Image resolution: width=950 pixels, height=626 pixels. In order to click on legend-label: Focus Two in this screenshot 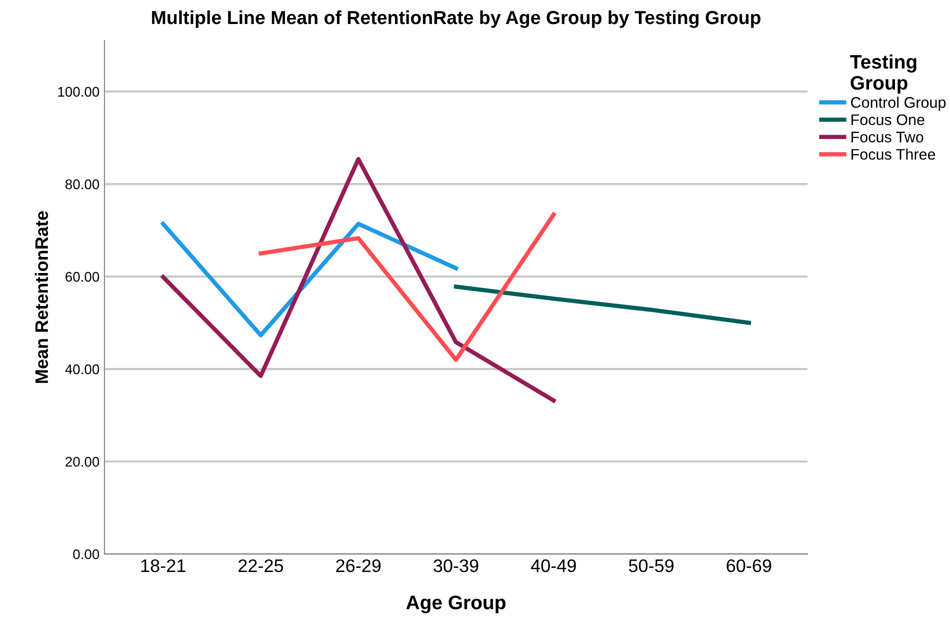, I will do `click(888, 137)`.